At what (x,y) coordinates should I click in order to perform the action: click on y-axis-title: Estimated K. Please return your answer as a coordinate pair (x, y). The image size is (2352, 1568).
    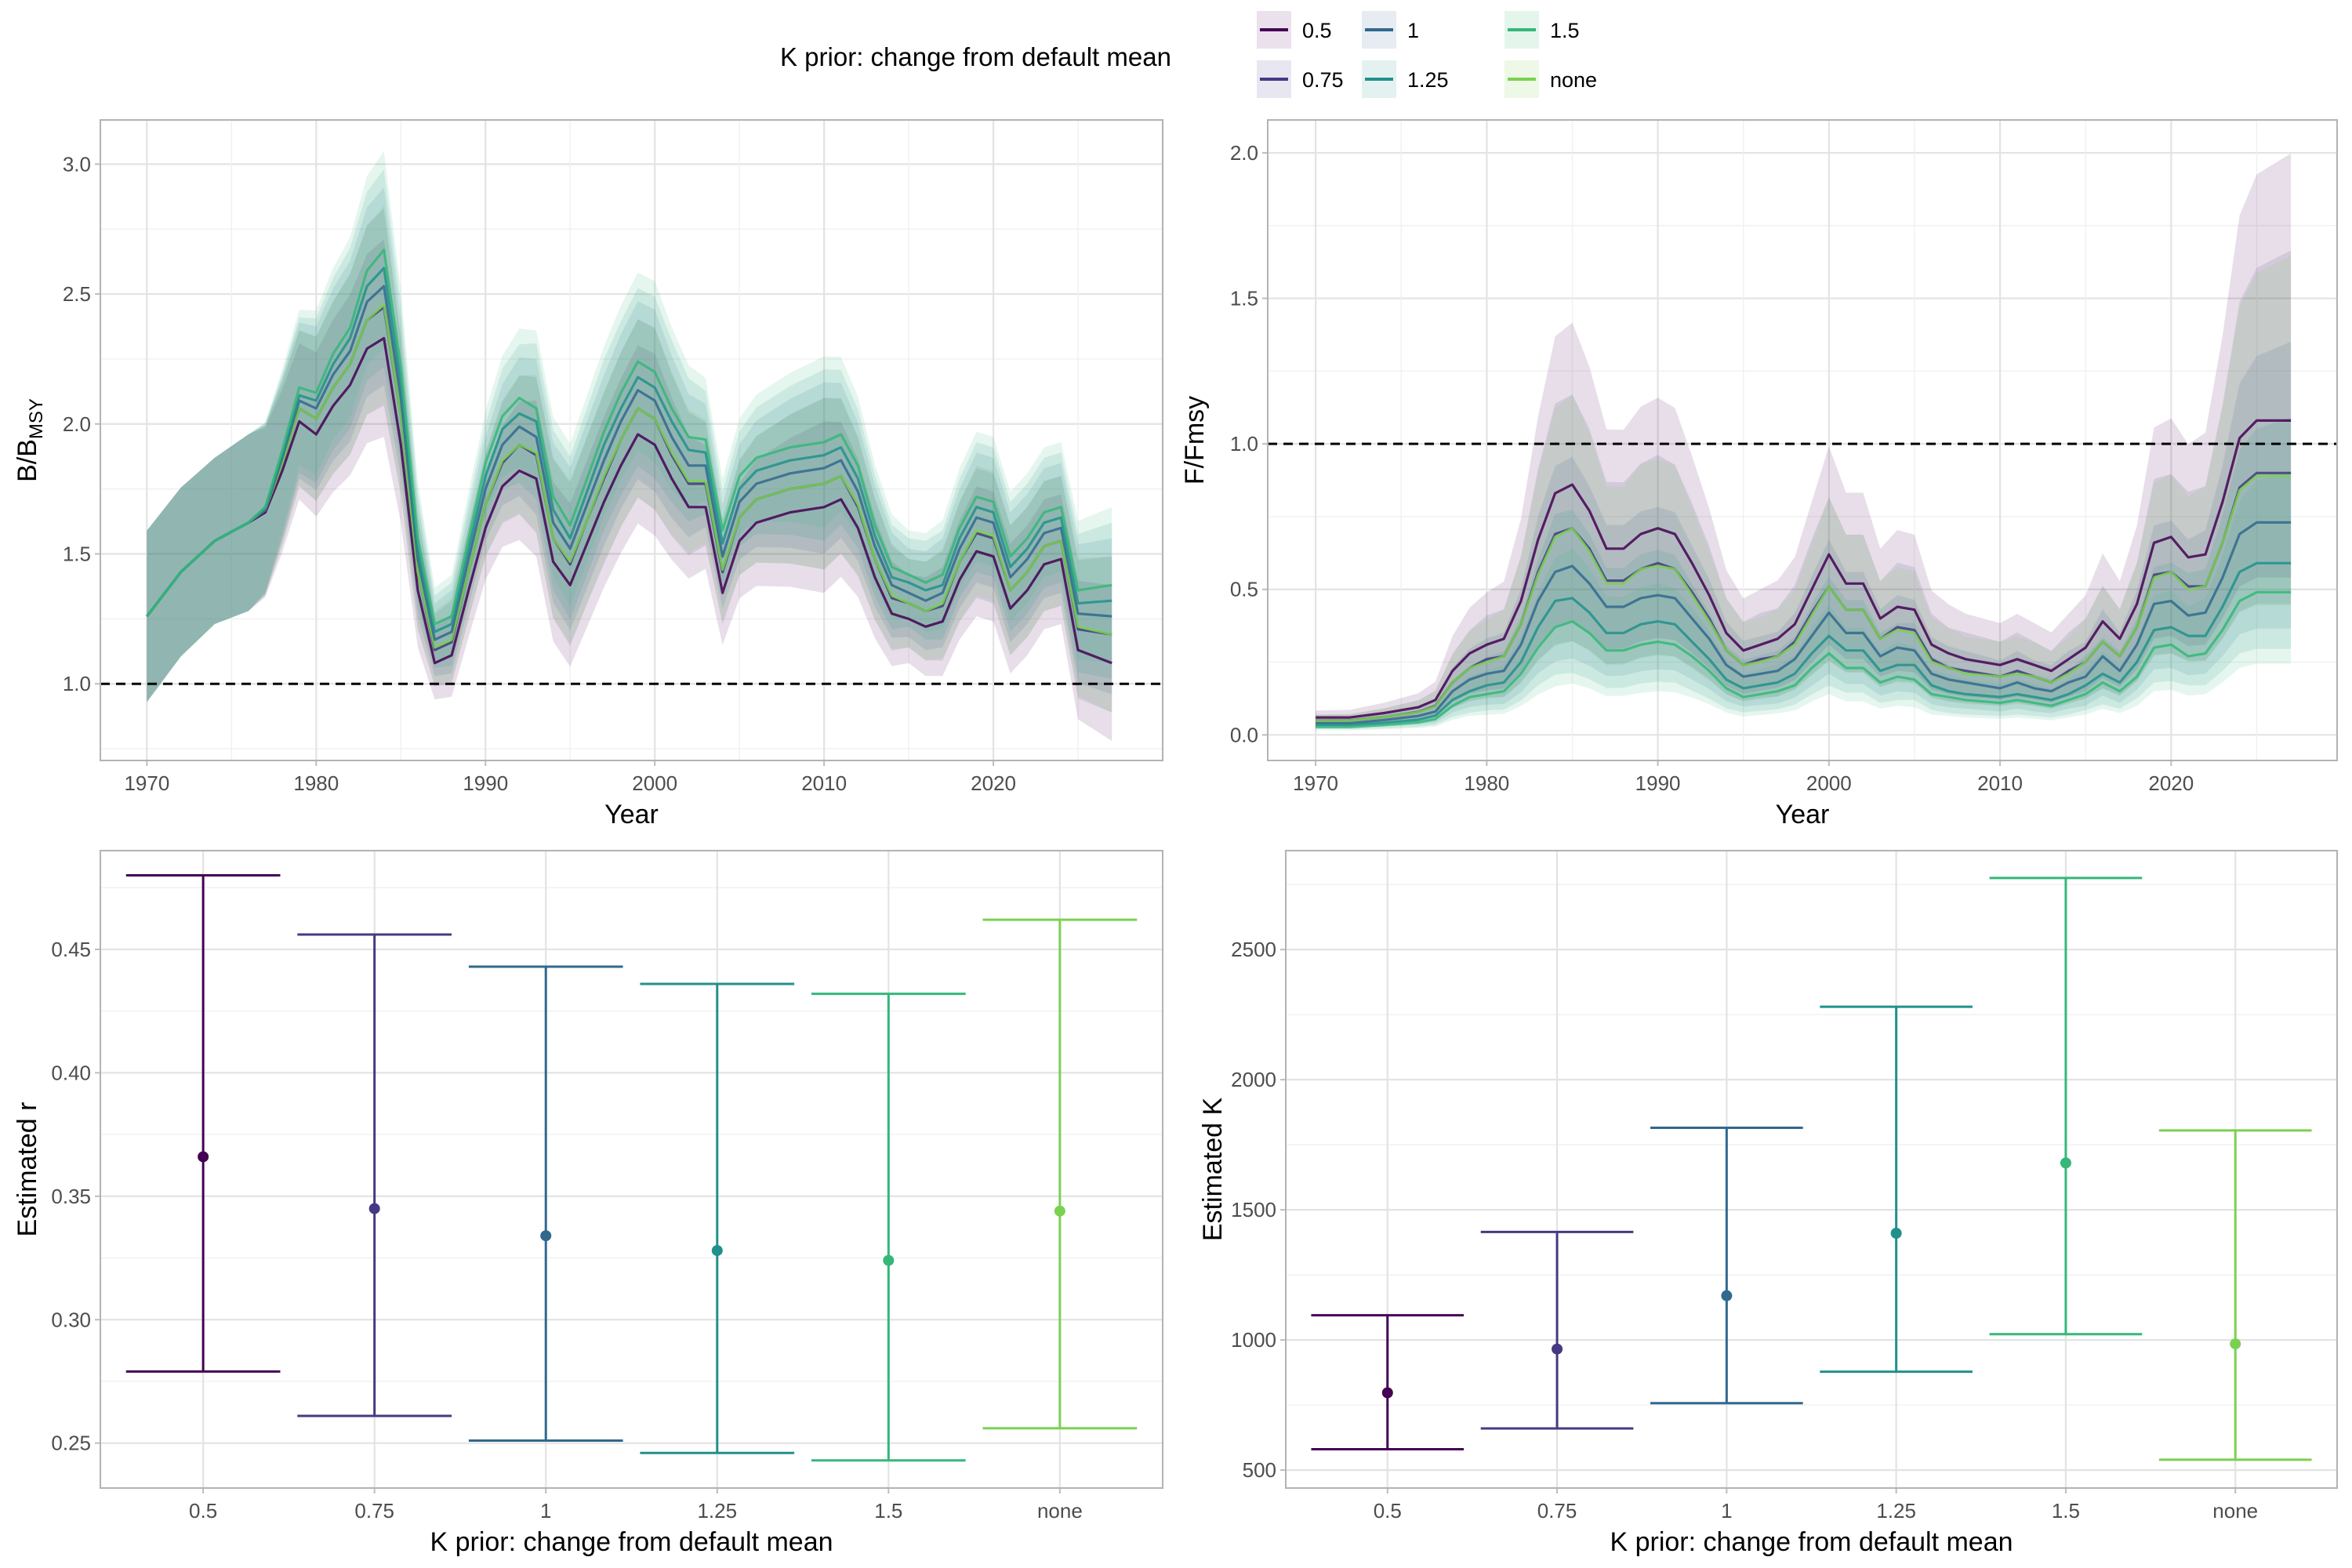
    Looking at the image, I should click on (1213, 1170).